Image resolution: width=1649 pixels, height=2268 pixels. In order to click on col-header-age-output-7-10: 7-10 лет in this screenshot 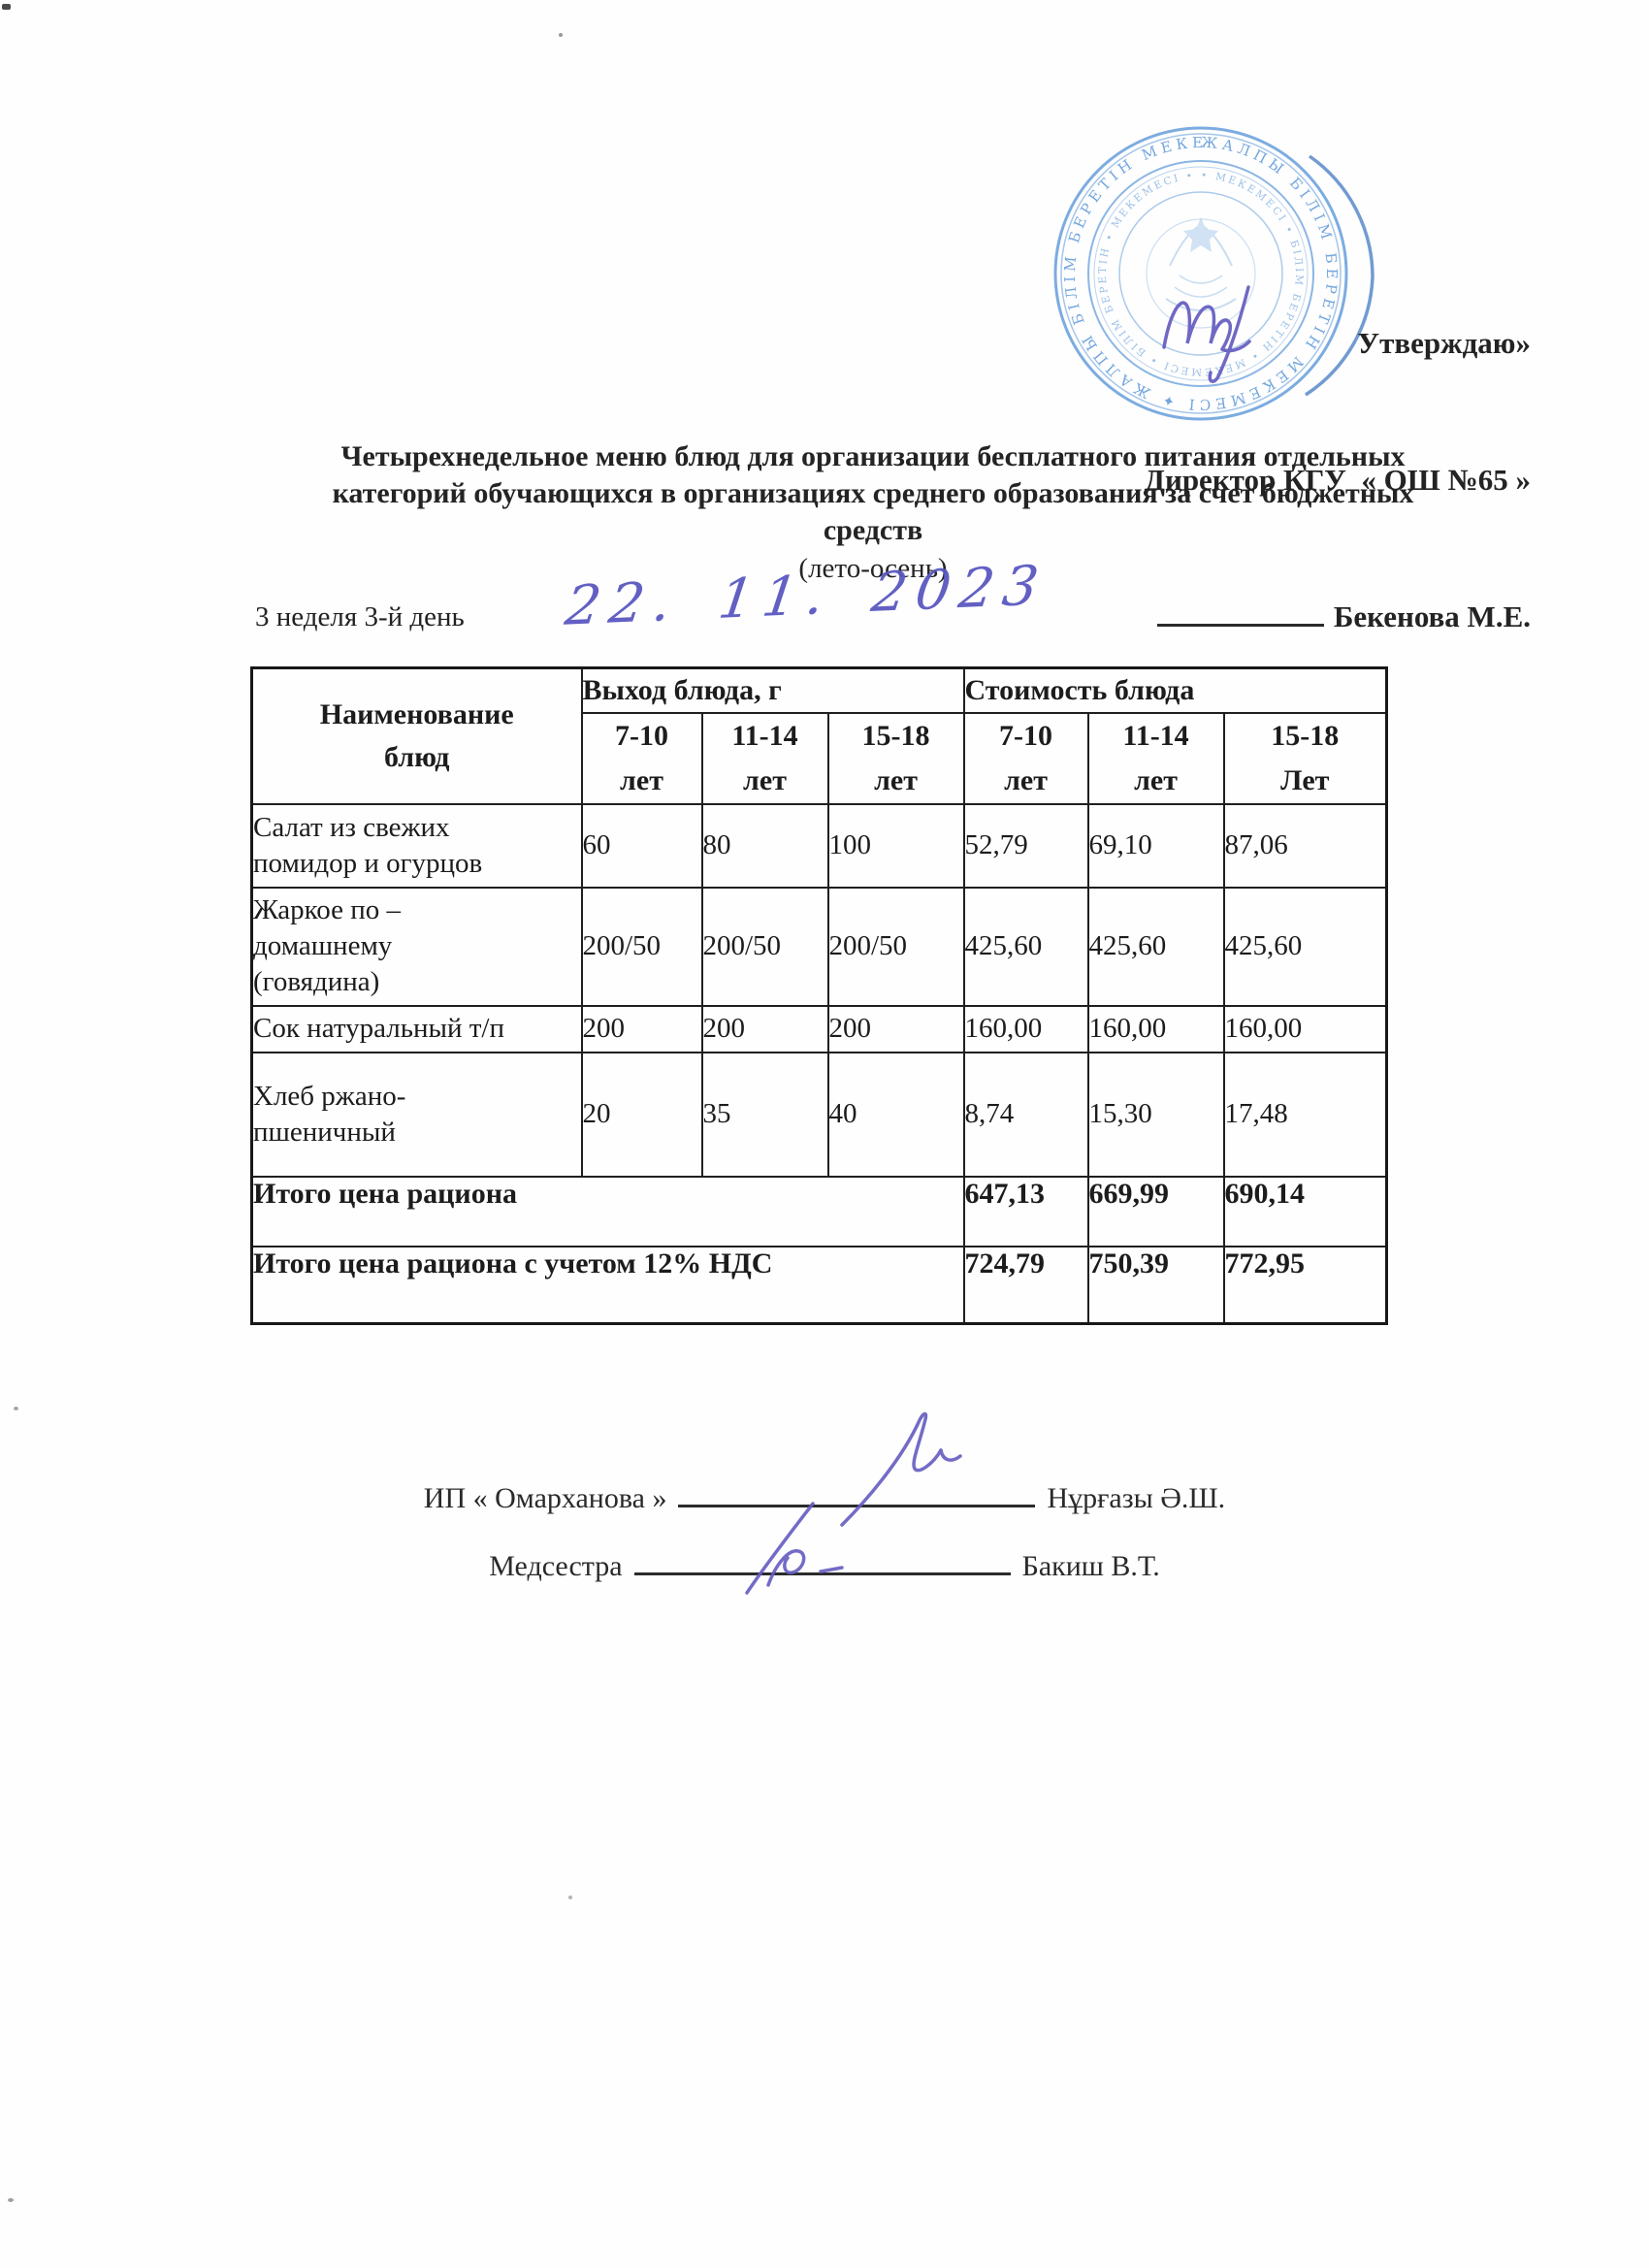, I will do `click(641, 758)`.